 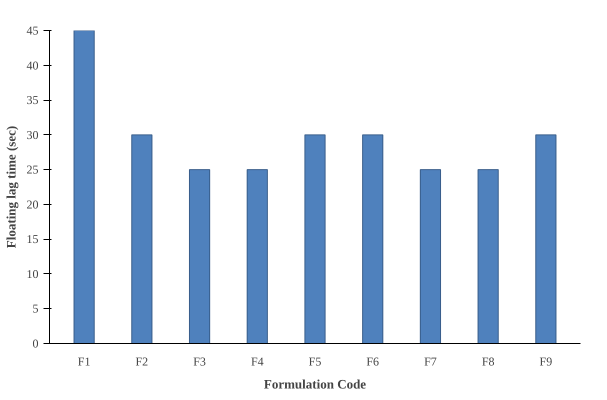 What do you see at coordinates (199, 361) in the screenshot?
I see `x-tick-label: F3` at bounding box center [199, 361].